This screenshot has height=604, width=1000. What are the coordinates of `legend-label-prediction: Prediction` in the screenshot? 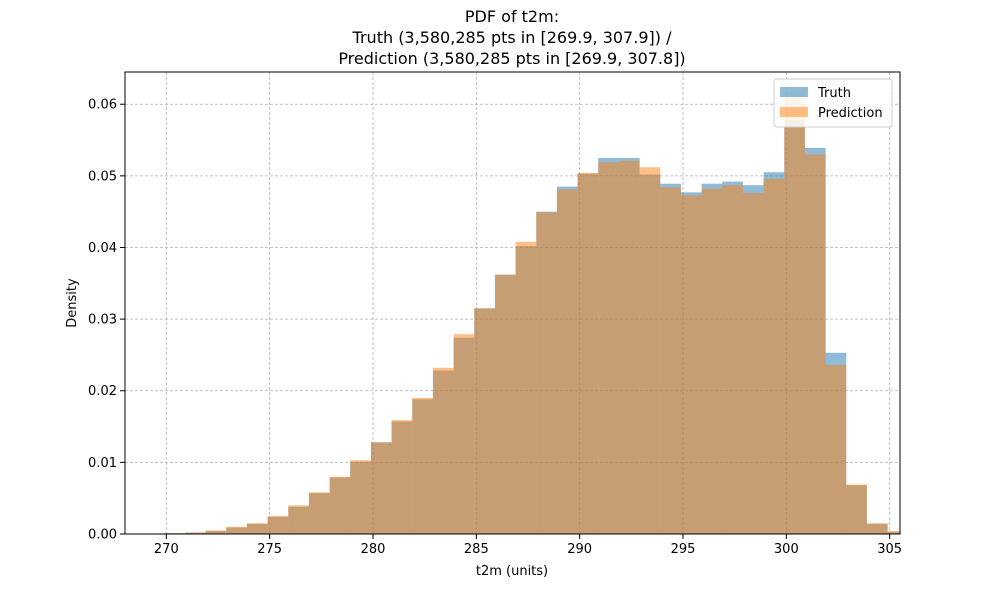 It's located at (850, 113).